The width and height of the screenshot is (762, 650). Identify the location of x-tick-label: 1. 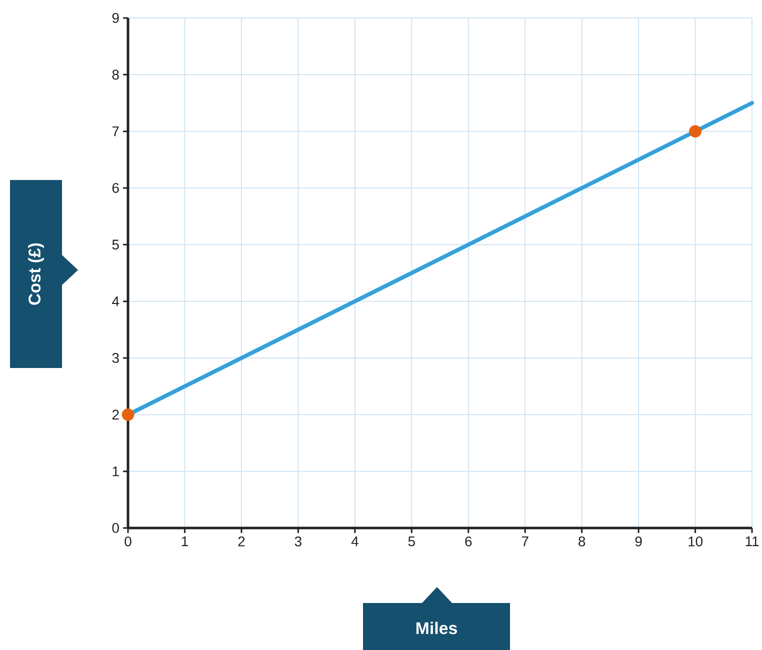
(185, 541).